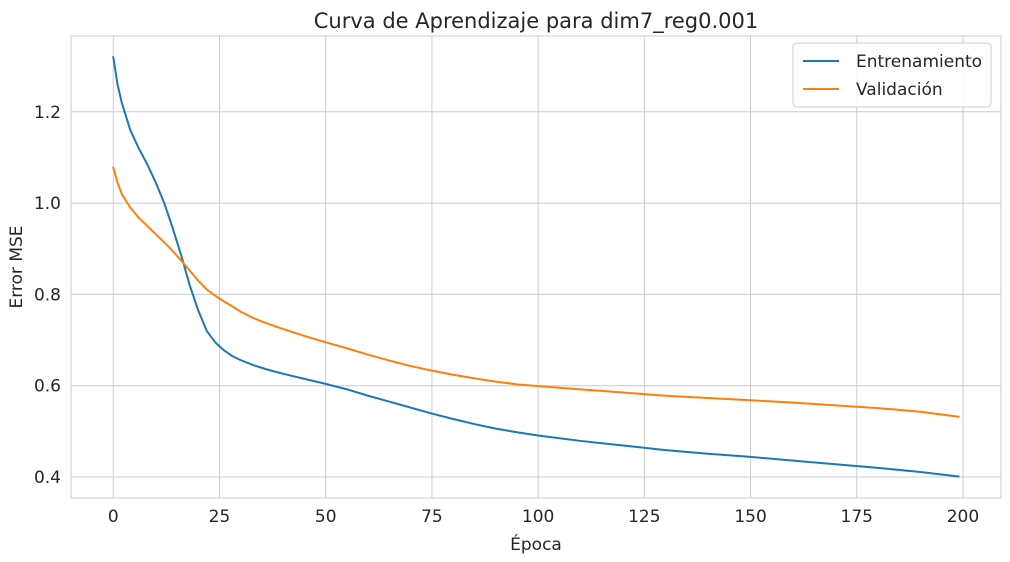 Image resolution: width=1010 pixels, height=562 pixels. What do you see at coordinates (963, 517) in the screenshot?
I see `x-tick-label: 200` at bounding box center [963, 517].